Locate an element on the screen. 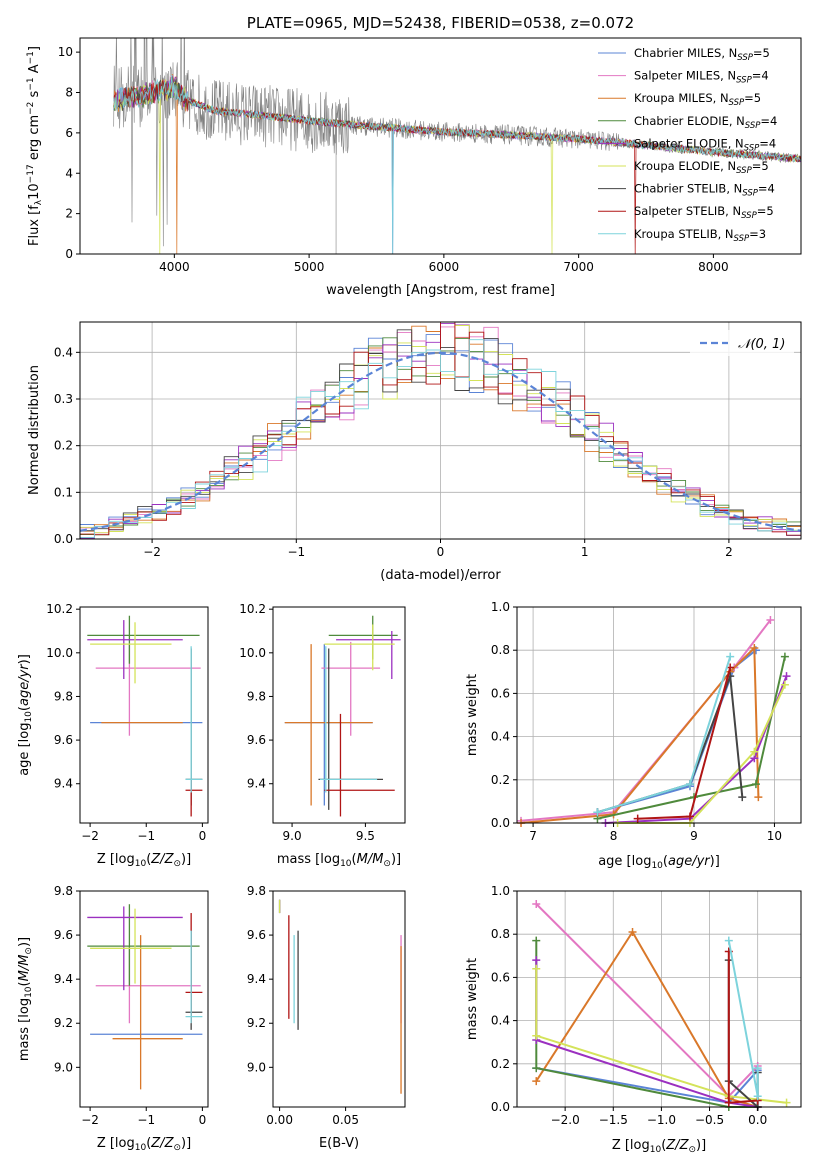 The width and height of the screenshot is (819, 1170). legend-entry: Kroupa ELODIE, NSSP=5 is located at coordinates (701, 167).